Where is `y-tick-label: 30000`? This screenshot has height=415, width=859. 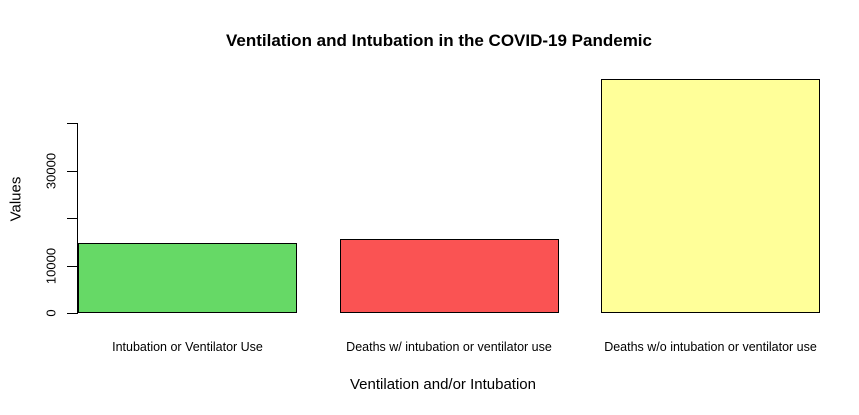 y-tick-label: 30000 is located at coordinates (51, 170).